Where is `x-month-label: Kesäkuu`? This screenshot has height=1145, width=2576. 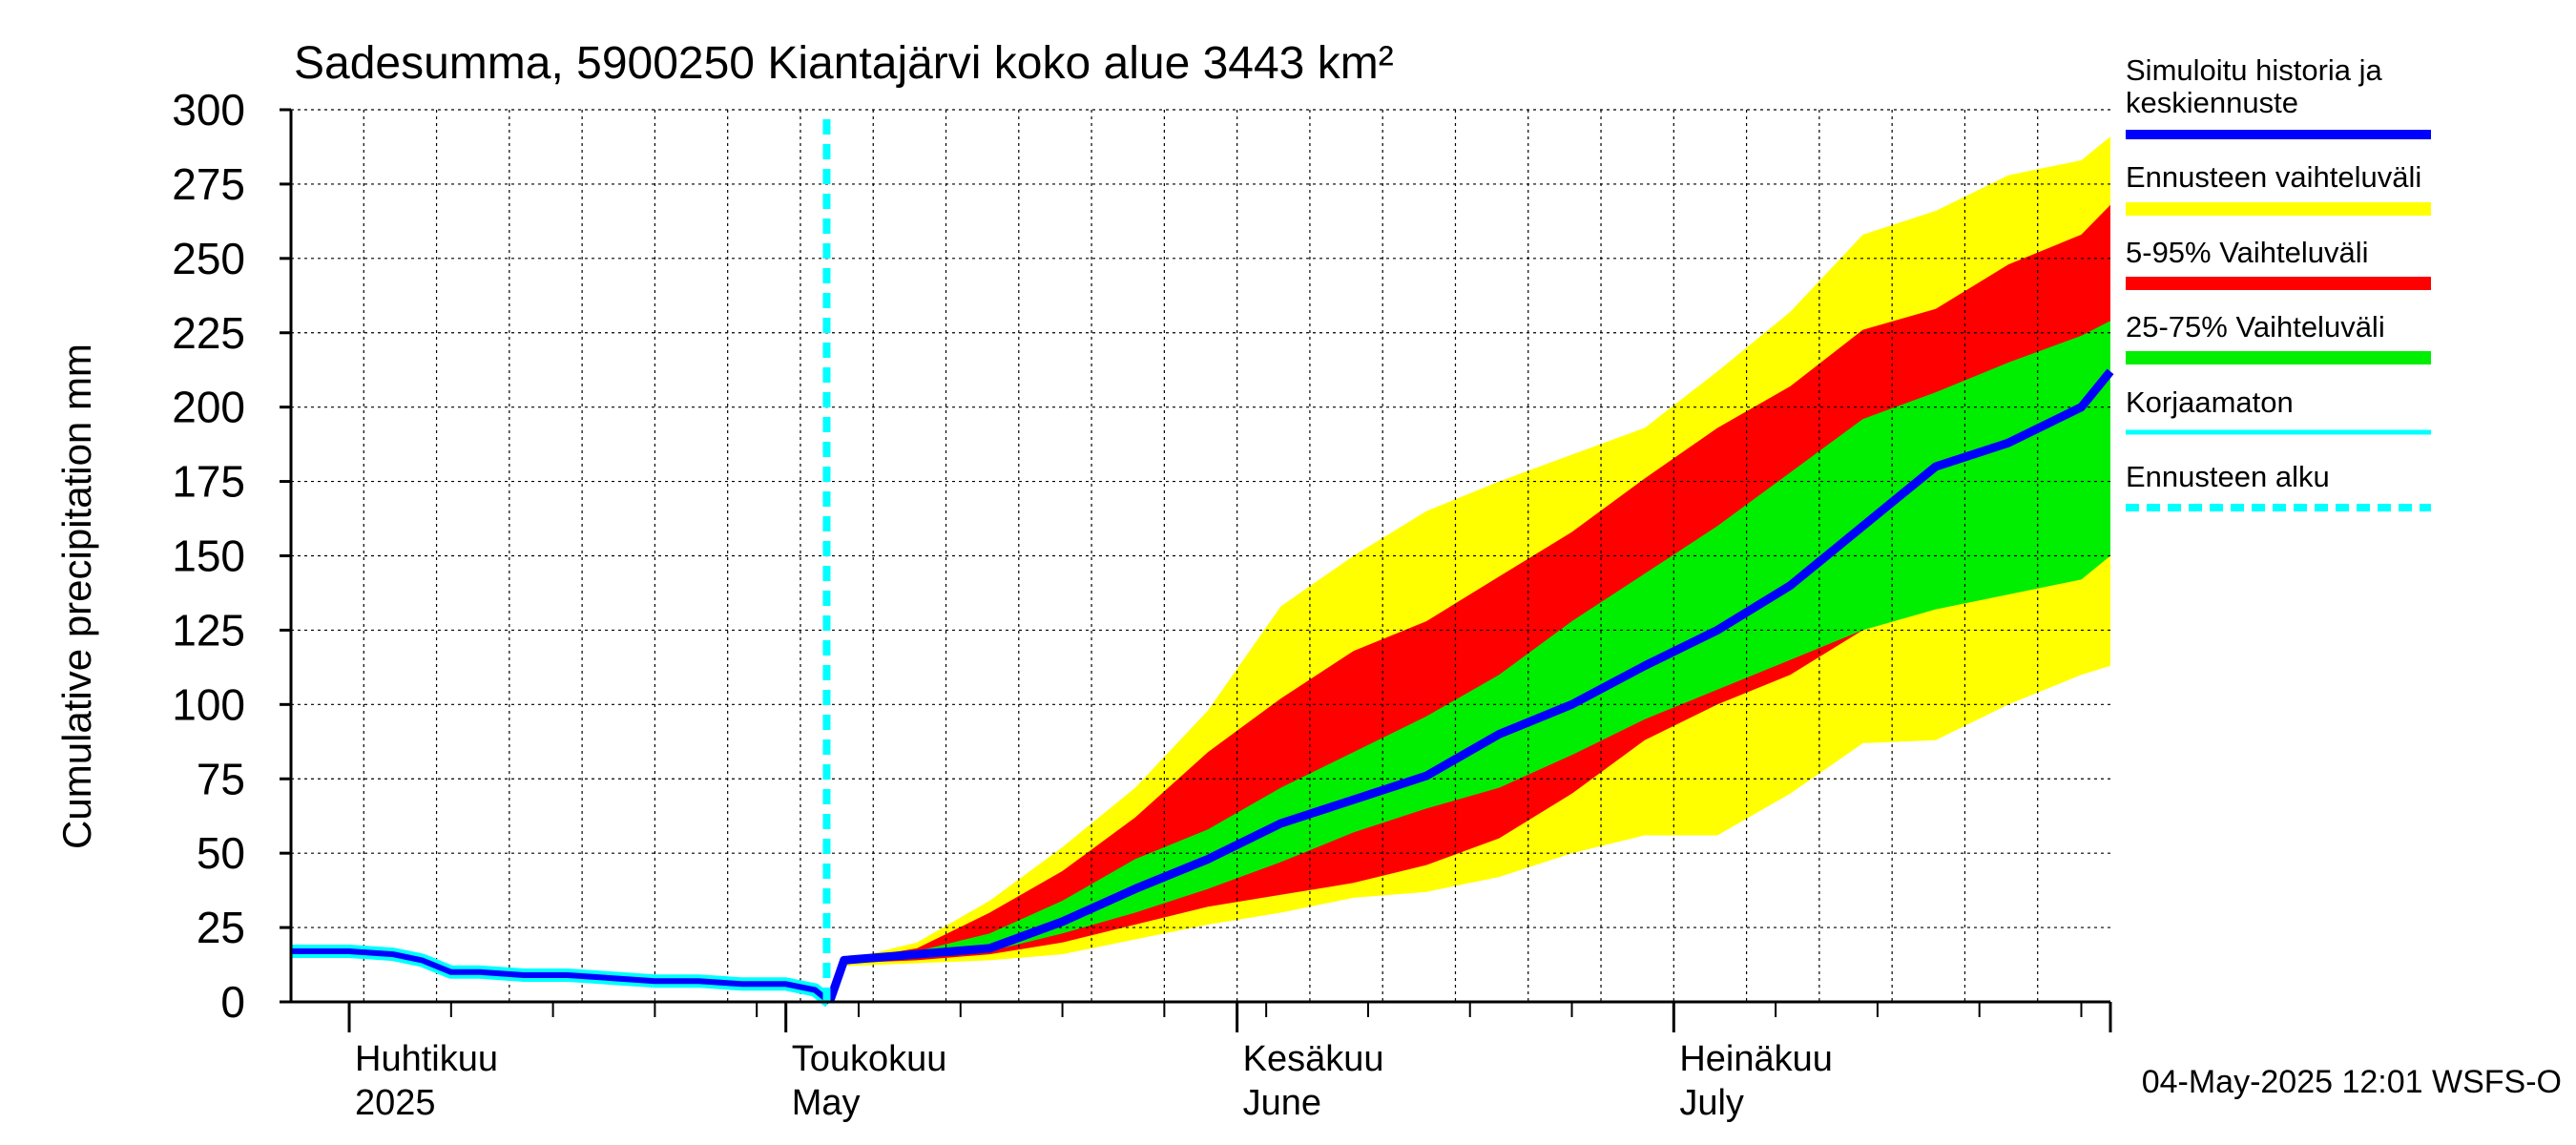 x-month-label: Kesäkuu is located at coordinates (1313, 1059).